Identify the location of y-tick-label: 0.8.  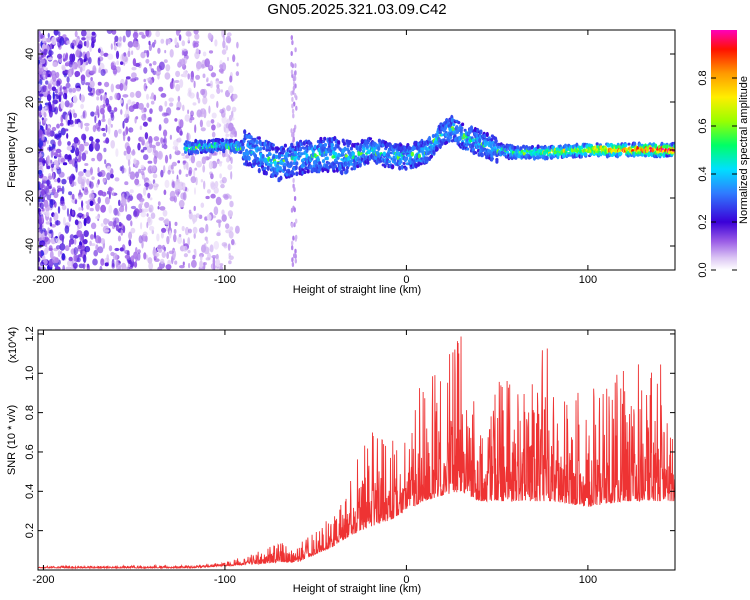
(30, 412).